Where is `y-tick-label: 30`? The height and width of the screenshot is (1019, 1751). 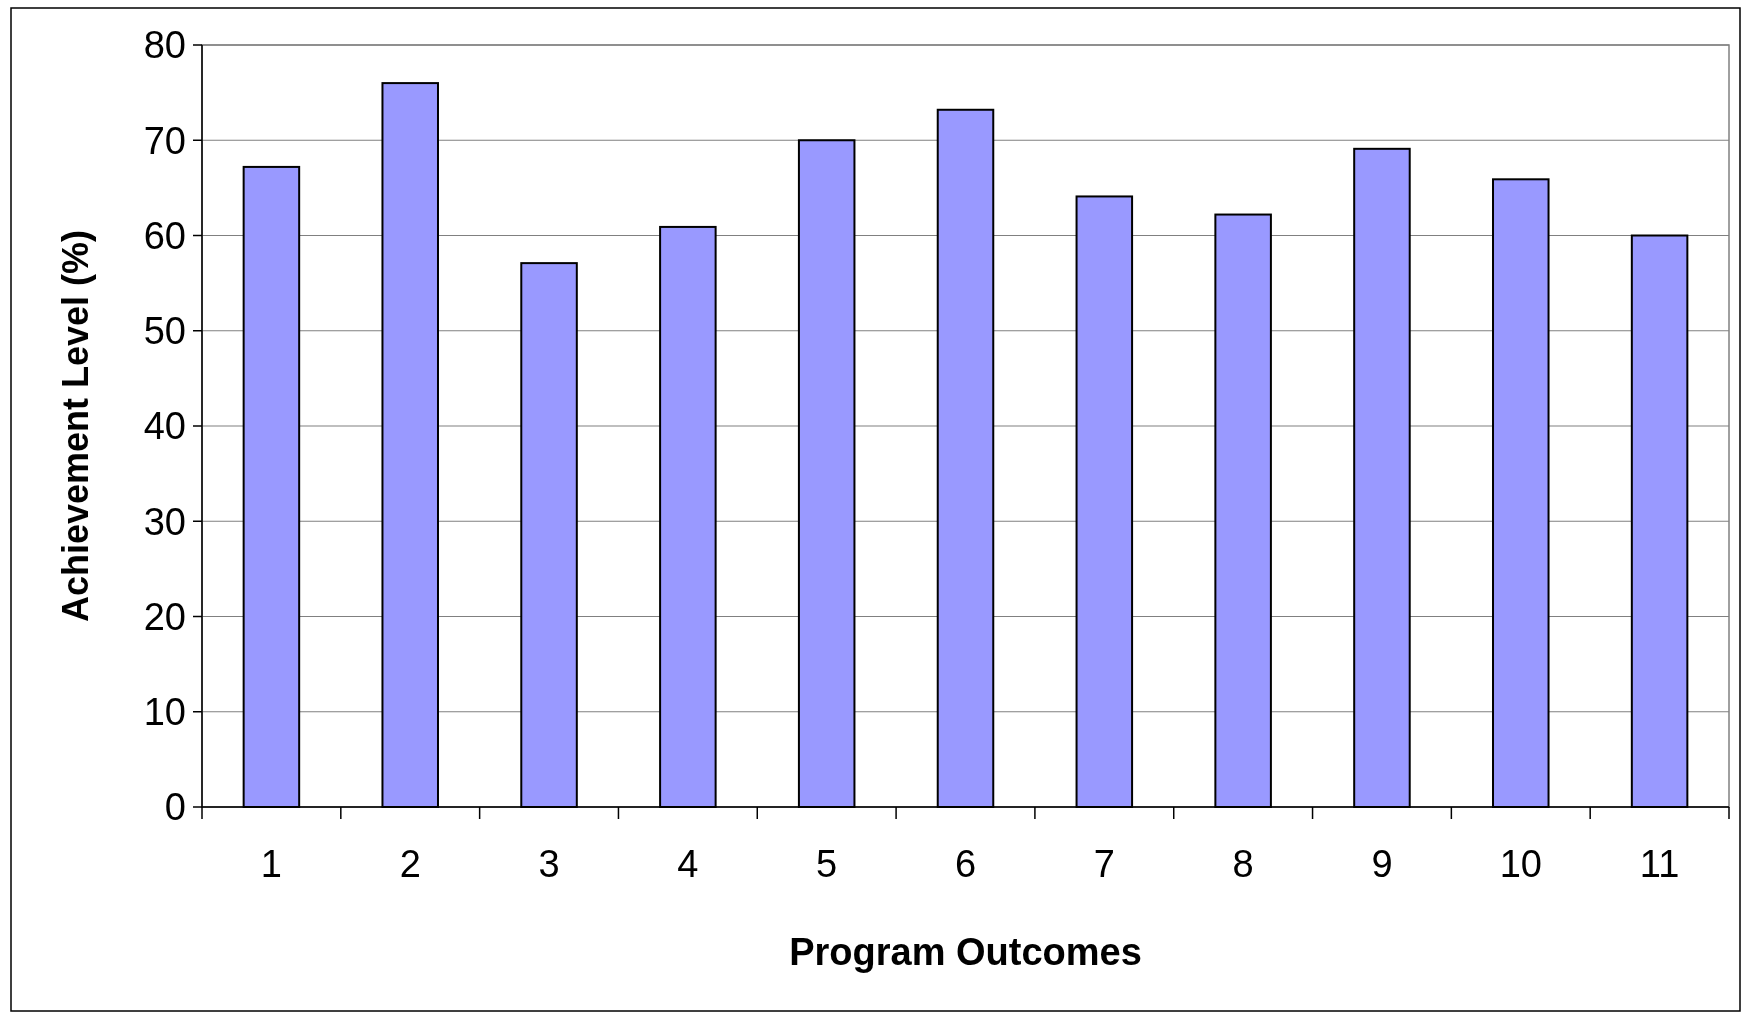 y-tick-label: 30 is located at coordinates (164, 521).